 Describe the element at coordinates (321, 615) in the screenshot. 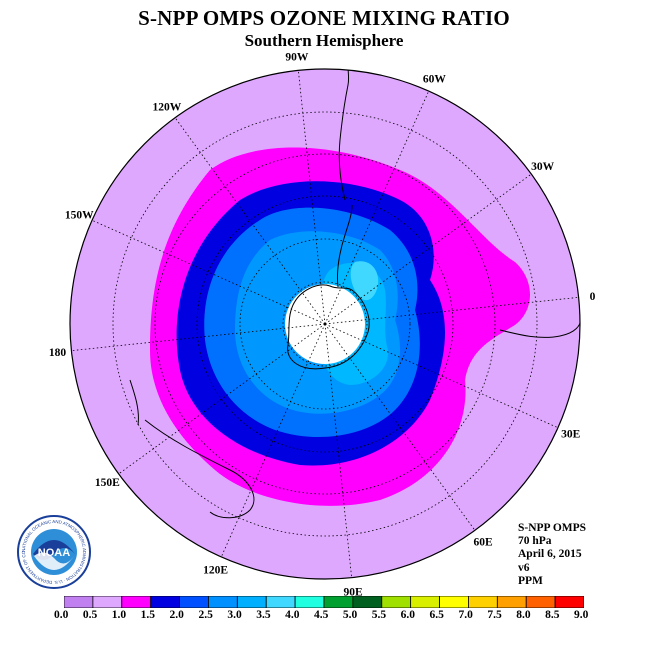

I see `colorbar-tick-label: 4.5` at that location.